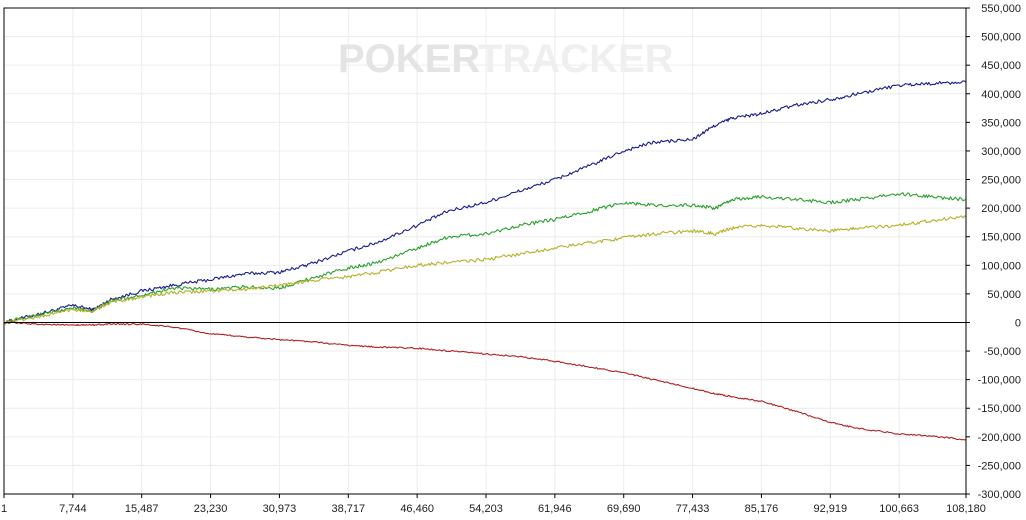 The height and width of the screenshot is (520, 1026). Describe the element at coordinates (486, 509) in the screenshot. I see `x-tick-label: 54,203` at that location.